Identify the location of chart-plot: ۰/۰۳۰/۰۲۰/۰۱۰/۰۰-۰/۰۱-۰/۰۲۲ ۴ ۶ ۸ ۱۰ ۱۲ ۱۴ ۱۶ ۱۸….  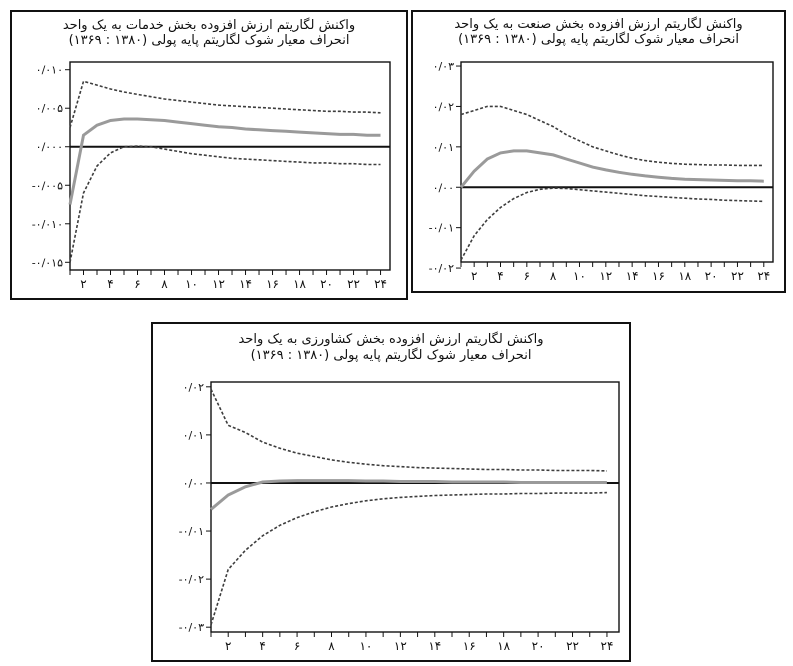
(601, 171).